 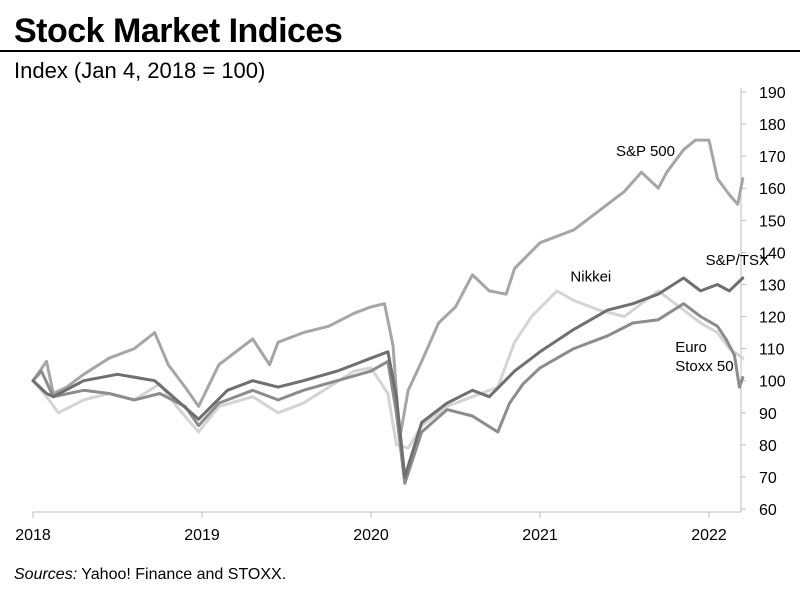 I want to click on x-tick-label: 2021, so click(x=540, y=535).